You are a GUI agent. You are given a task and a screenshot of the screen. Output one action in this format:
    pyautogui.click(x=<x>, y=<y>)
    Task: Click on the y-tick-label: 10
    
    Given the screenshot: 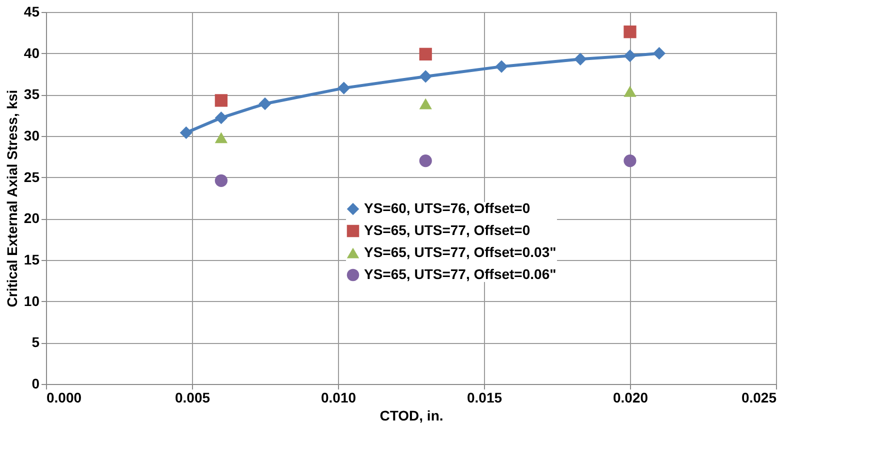 What is the action you would take?
    pyautogui.click(x=32, y=300)
    